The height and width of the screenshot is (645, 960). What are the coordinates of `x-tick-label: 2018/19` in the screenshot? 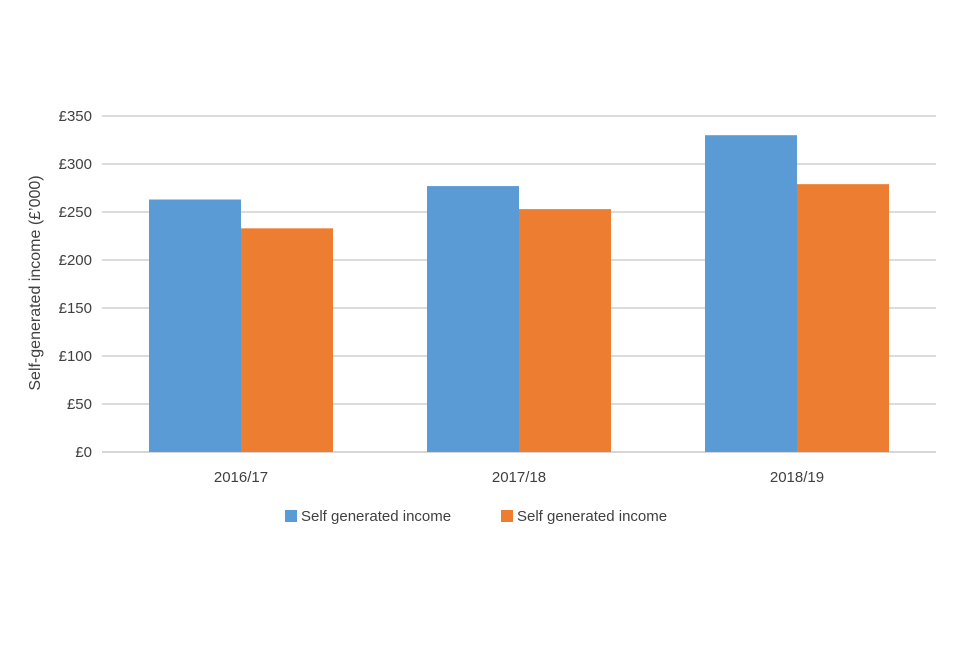 It's located at (797, 477).